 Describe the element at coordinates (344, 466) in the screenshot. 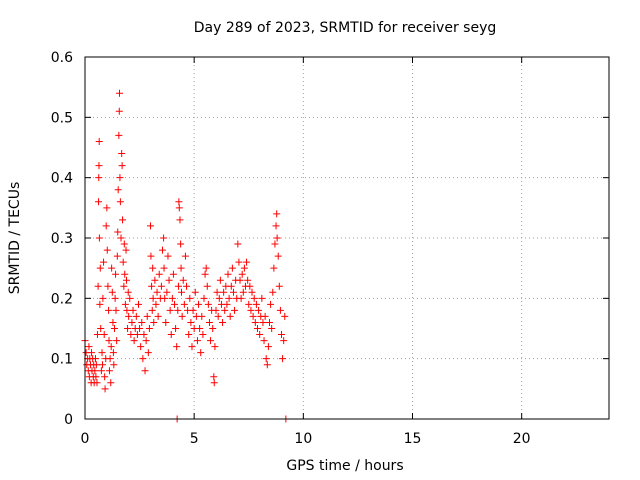

I see `x-axis-label: GPS time / hours` at that location.